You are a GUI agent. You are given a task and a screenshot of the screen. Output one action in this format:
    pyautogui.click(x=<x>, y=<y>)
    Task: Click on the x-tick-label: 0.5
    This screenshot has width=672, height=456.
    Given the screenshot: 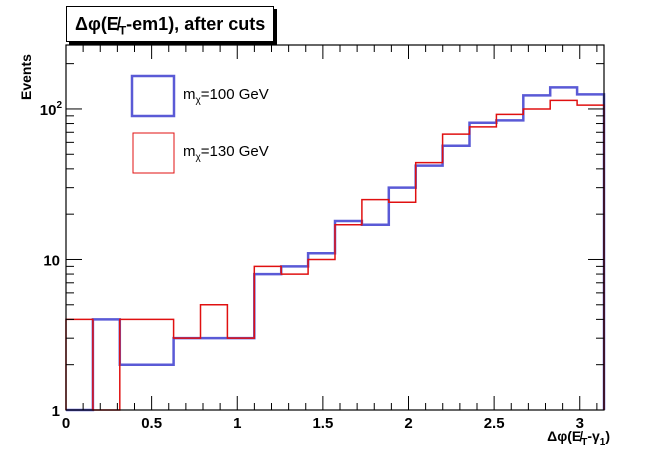 What is the action you would take?
    pyautogui.click(x=151, y=423)
    